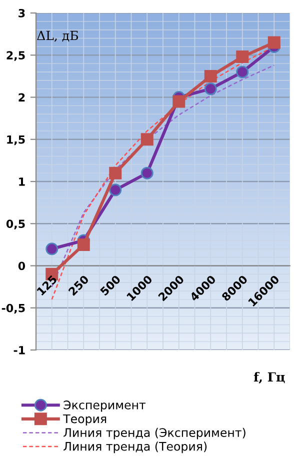 This screenshot has height=466, width=294. Describe the element at coordinates (155, 434) in the screenshot. I see `legend-label: Линия тренда (Эксперимент)` at that location.